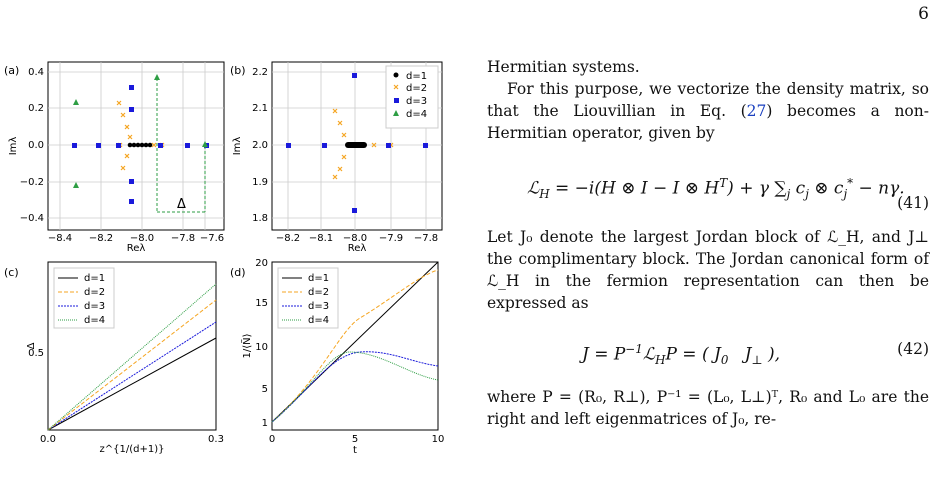 The image size is (943, 492). Describe the element at coordinates (913, 203) in the screenshot. I see `equation-41-number: (41)` at that location.